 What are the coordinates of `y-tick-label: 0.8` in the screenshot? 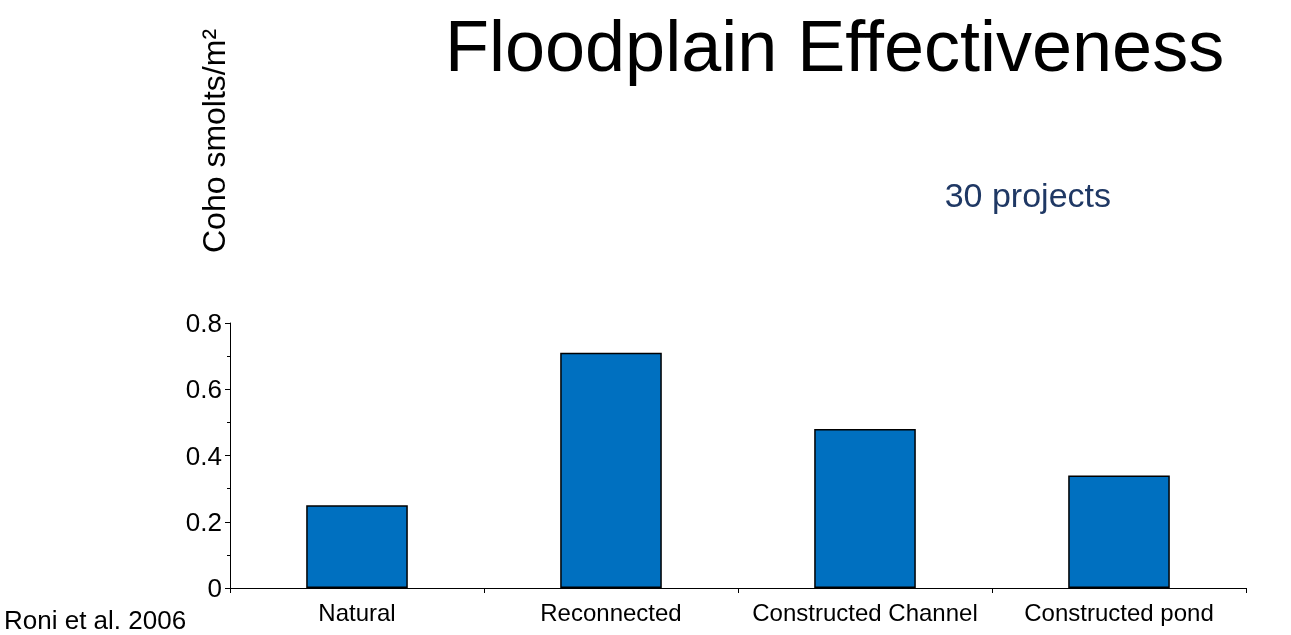 It's located at (203, 323).